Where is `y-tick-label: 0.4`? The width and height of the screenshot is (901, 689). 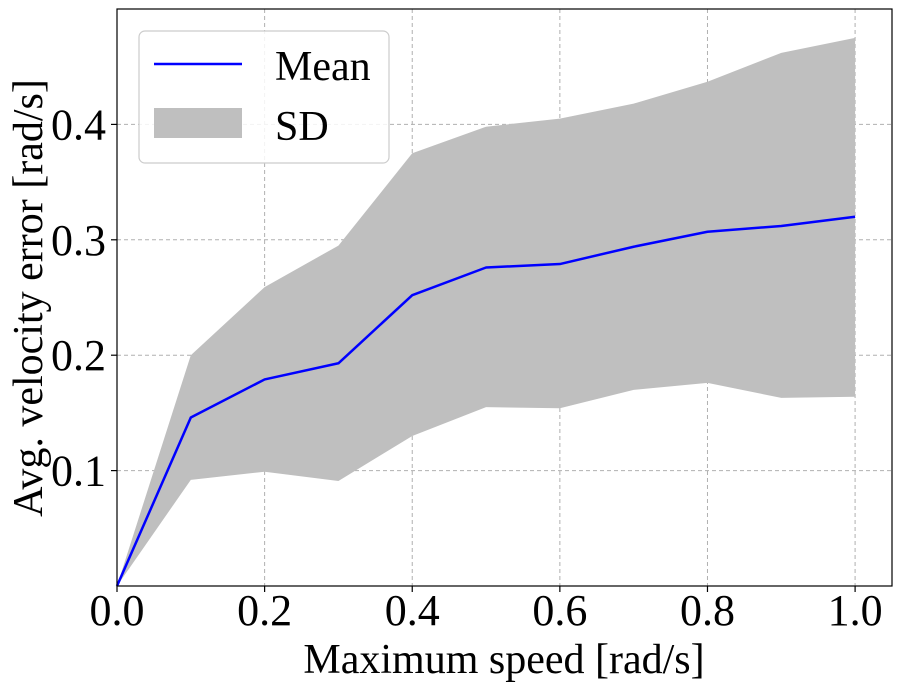
y-tick-label: 0.4 is located at coordinates (78, 124).